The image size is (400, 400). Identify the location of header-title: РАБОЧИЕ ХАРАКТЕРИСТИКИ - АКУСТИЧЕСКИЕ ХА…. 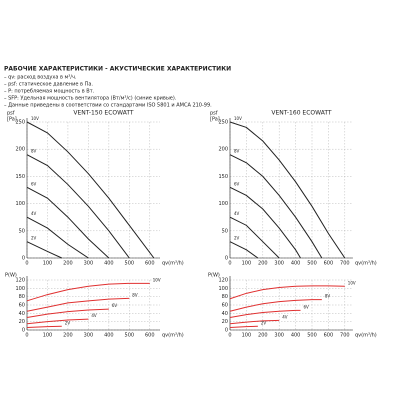
(117, 69).